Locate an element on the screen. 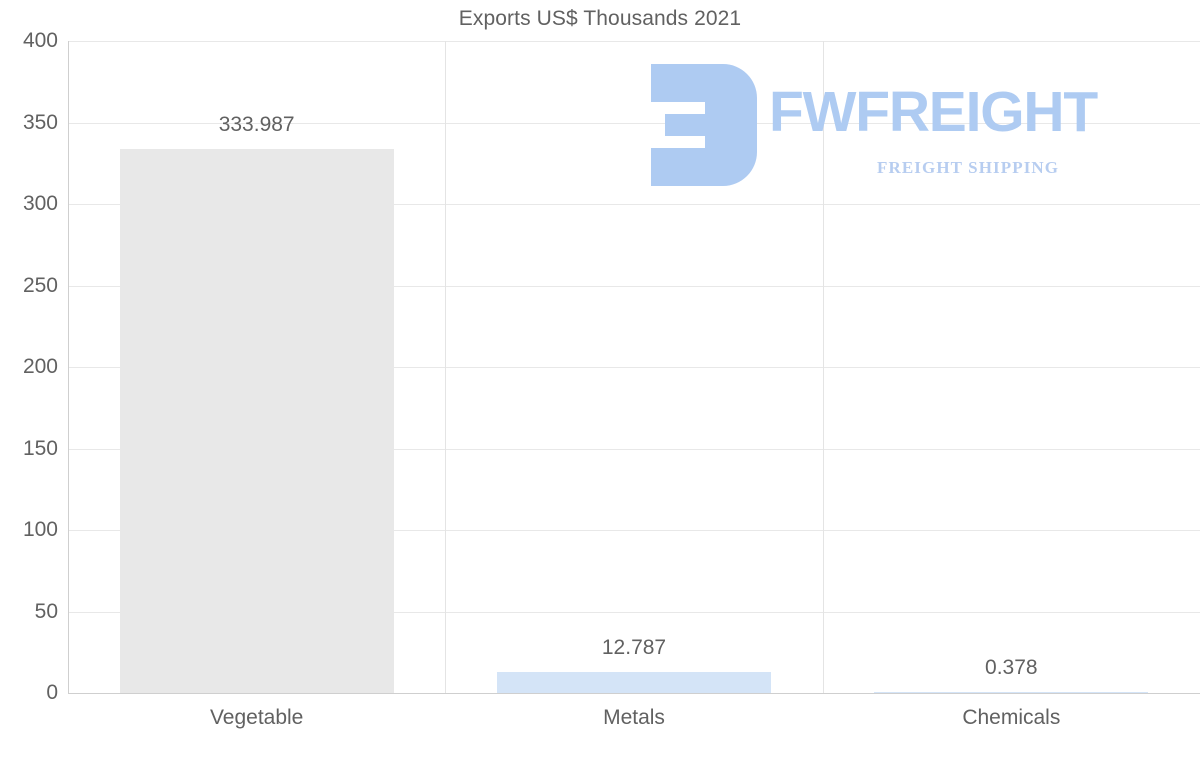  x-axis-label-vegetable: Vegetable is located at coordinates (256, 717).